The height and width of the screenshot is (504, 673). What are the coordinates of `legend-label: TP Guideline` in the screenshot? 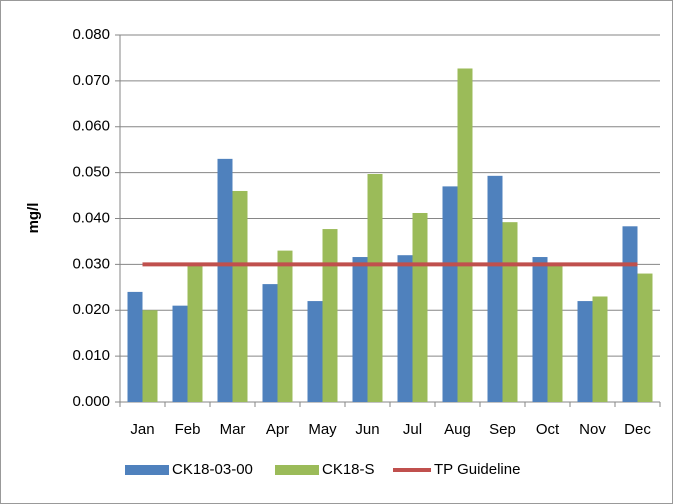 It's located at (477, 469).